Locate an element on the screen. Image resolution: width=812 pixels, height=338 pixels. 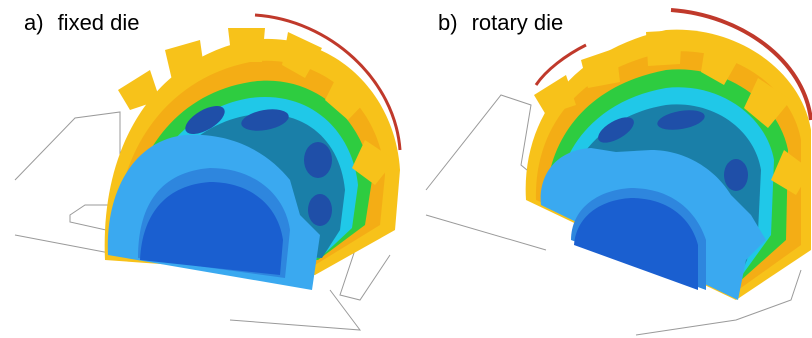
panel-b-letter: b) is located at coordinates (448, 22).